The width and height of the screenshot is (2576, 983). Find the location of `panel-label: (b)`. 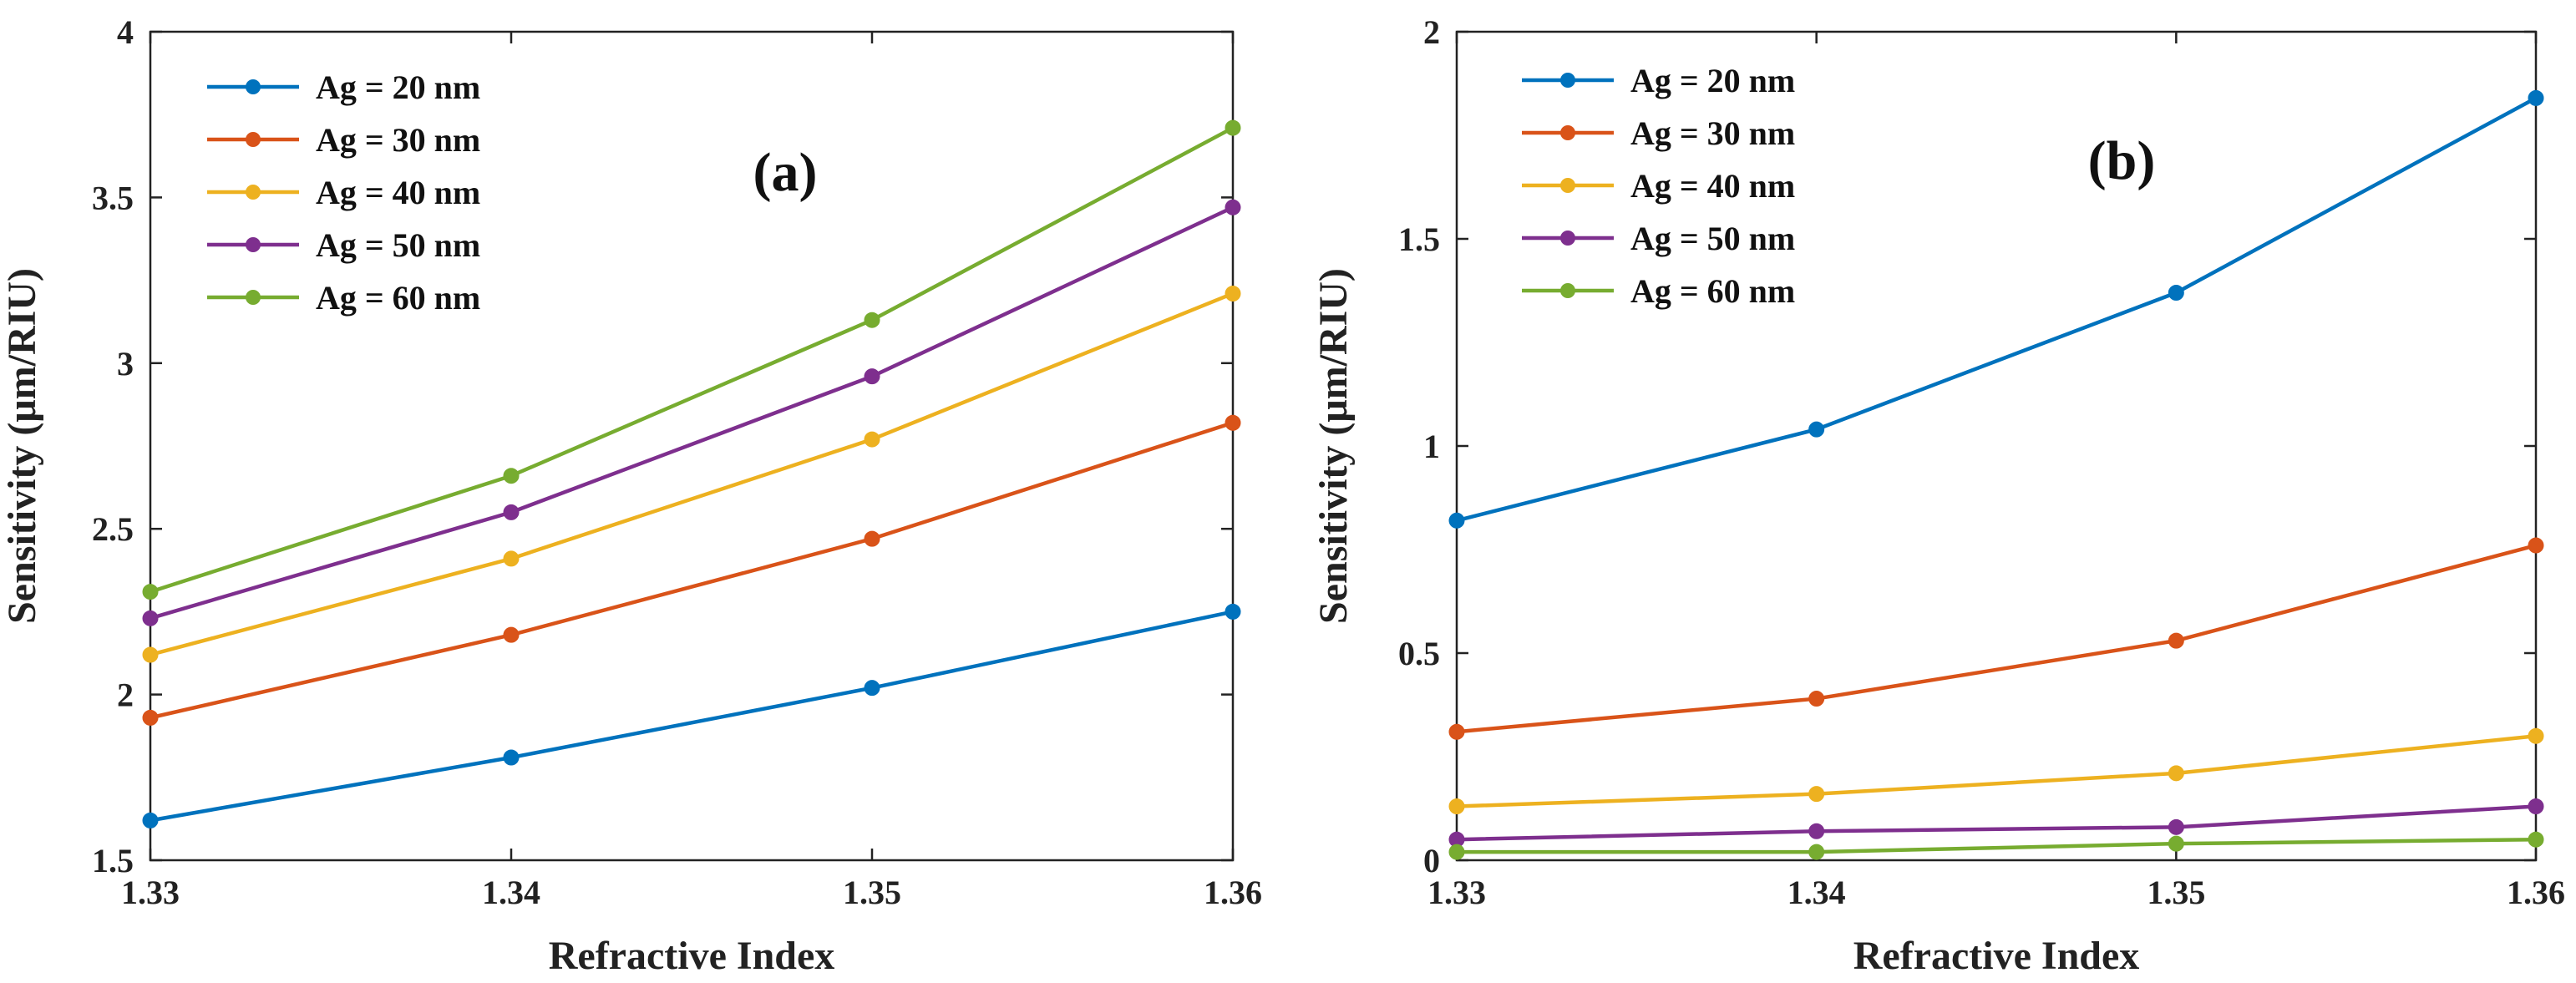

panel-label: (b) is located at coordinates (2122, 160).